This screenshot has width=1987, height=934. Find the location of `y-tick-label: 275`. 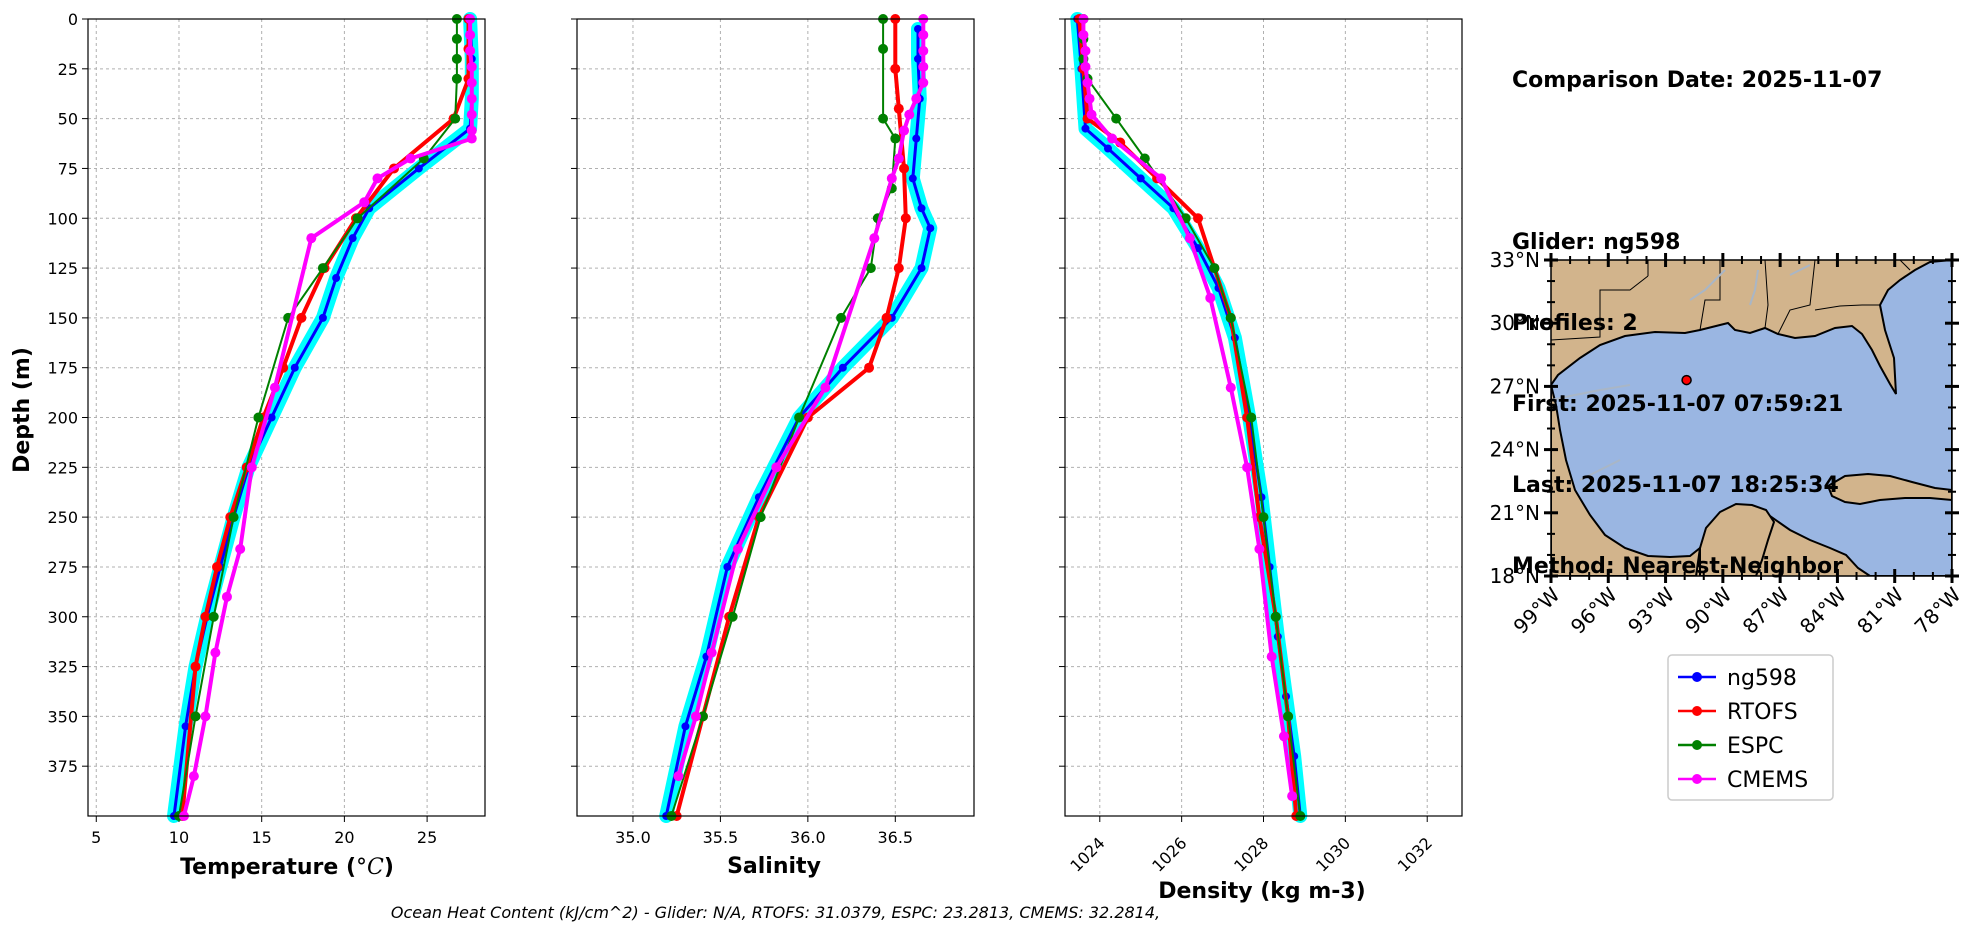

y-tick-label: 275 is located at coordinates (62, 567).